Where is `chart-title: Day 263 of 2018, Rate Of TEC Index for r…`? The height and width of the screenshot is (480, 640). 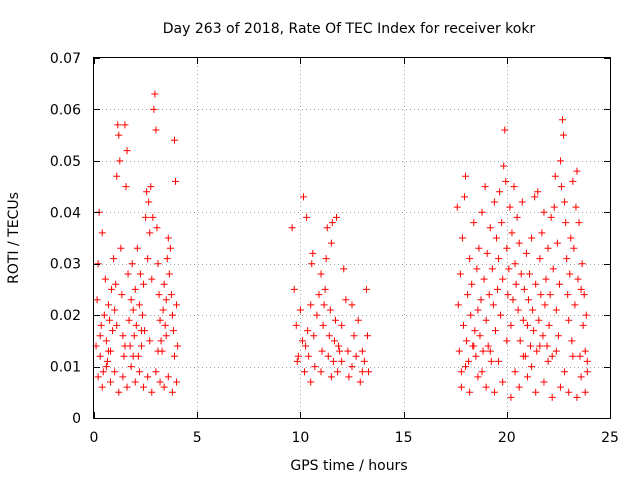
chart-title: Day 263 of 2018, Rate Of TEC Index for r… is located at coordinates (349, 29).